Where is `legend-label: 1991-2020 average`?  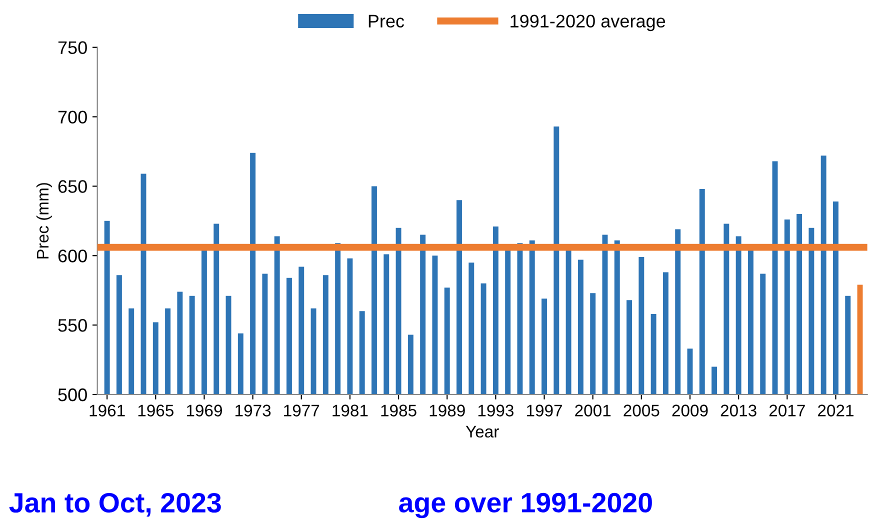
legend-label: 1991-2020 average is located at coordinates (588, 23).